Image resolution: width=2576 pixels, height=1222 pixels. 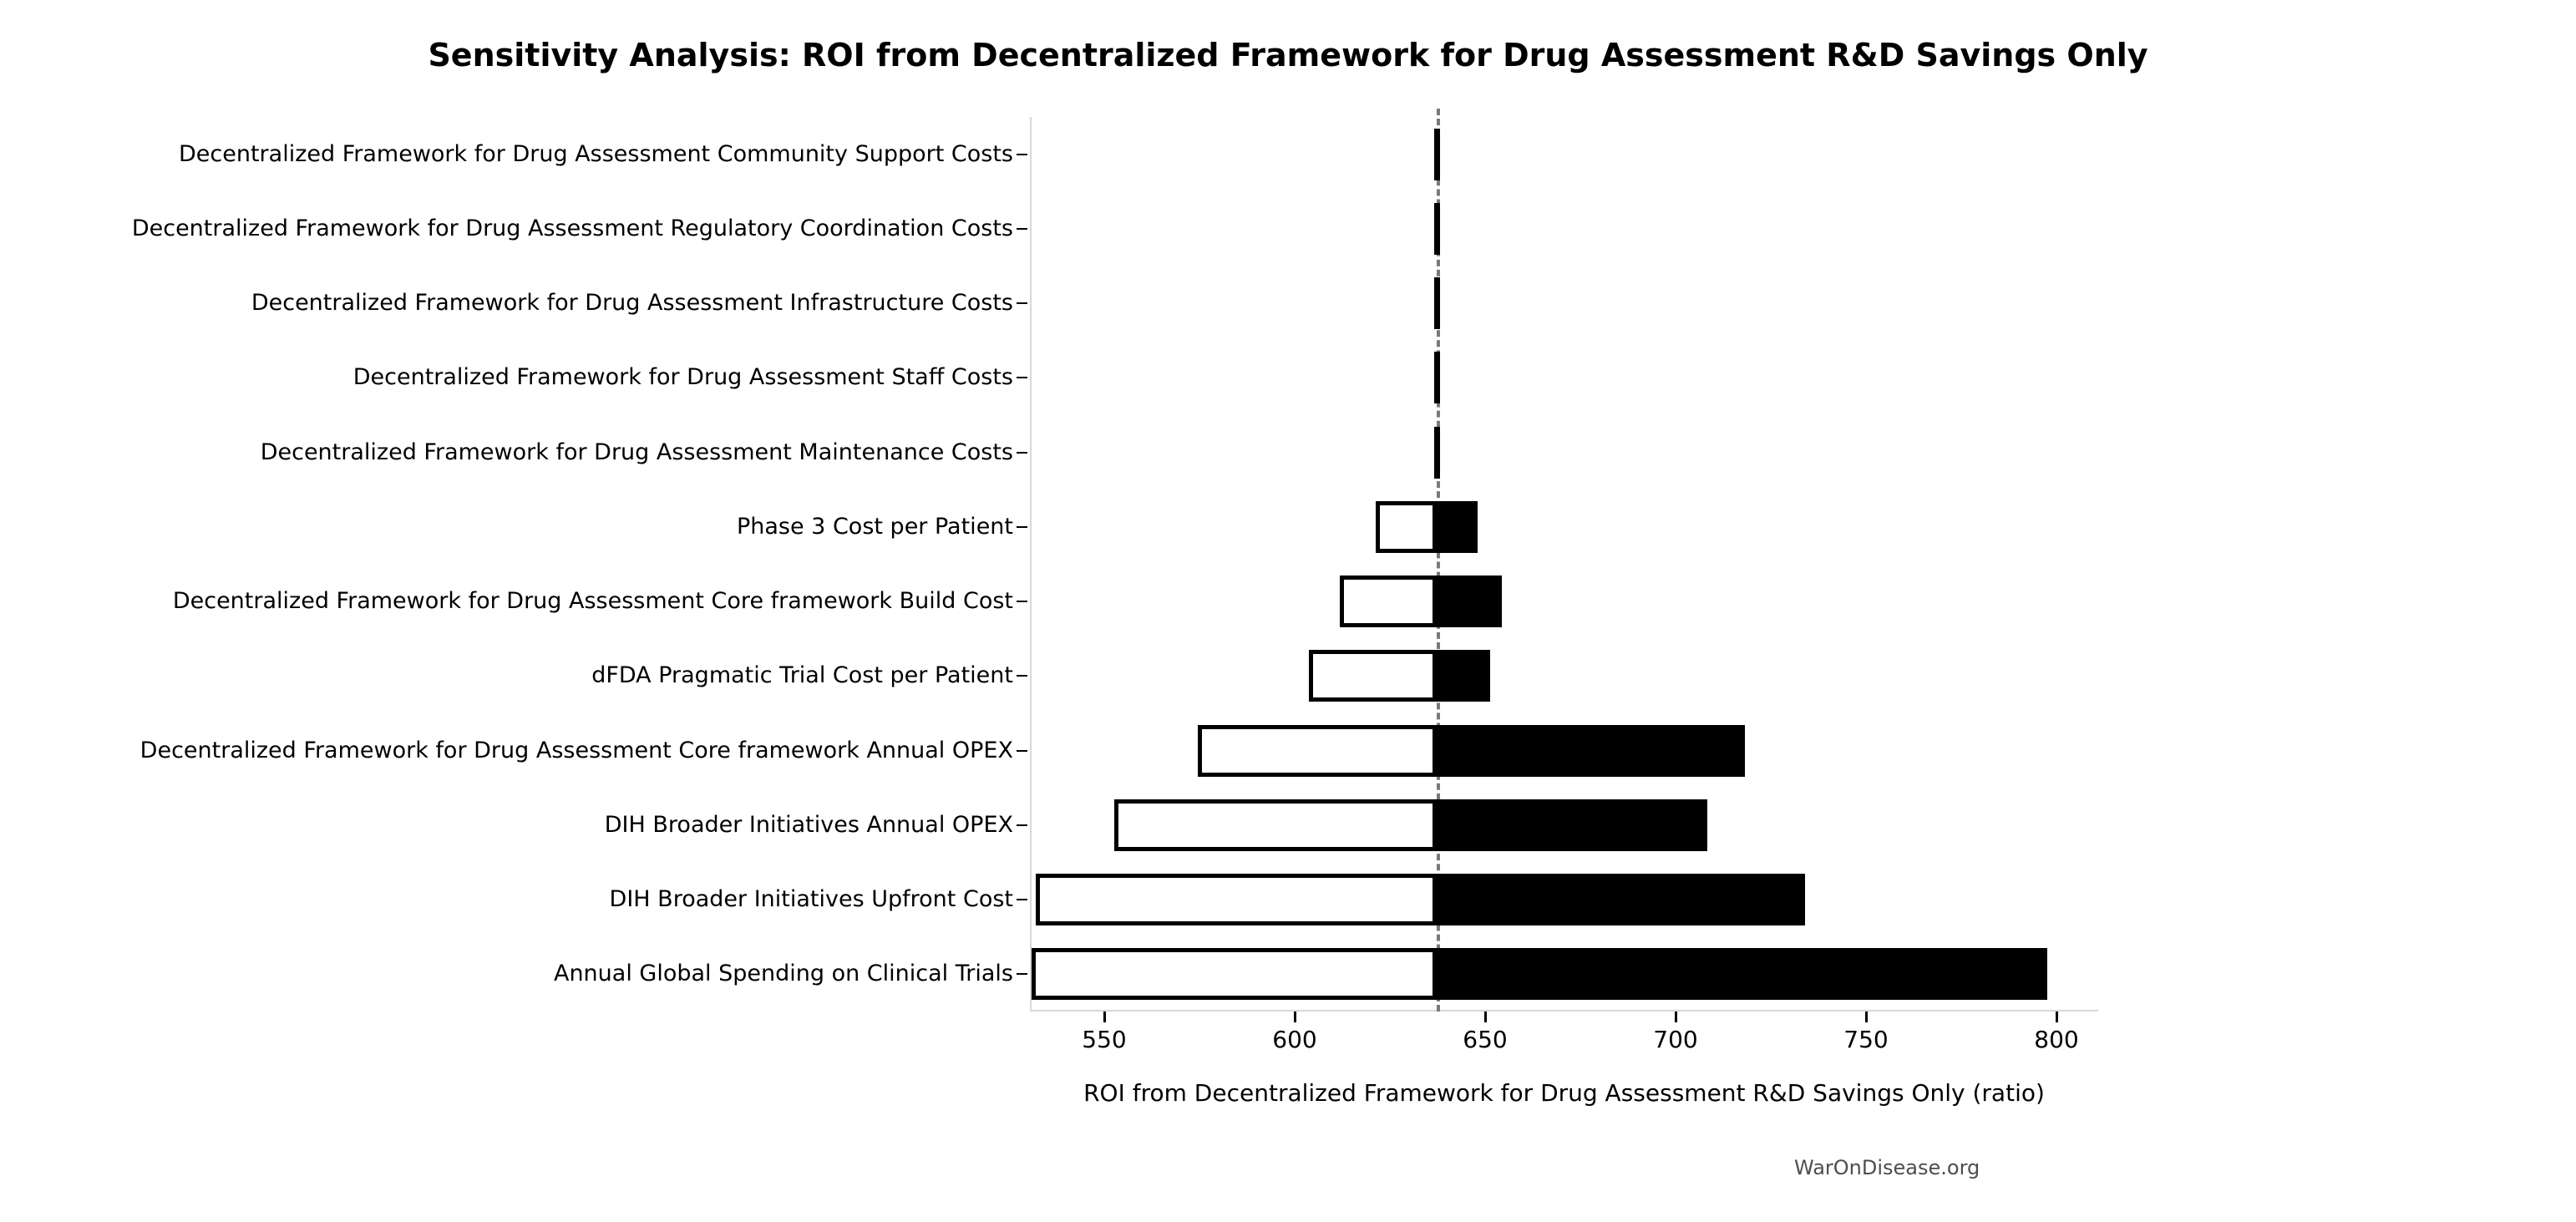 I want to click on y-axis-tick-label-text: DIH Broader Initiatives Upfront Cost, so click(x=811, y=899).